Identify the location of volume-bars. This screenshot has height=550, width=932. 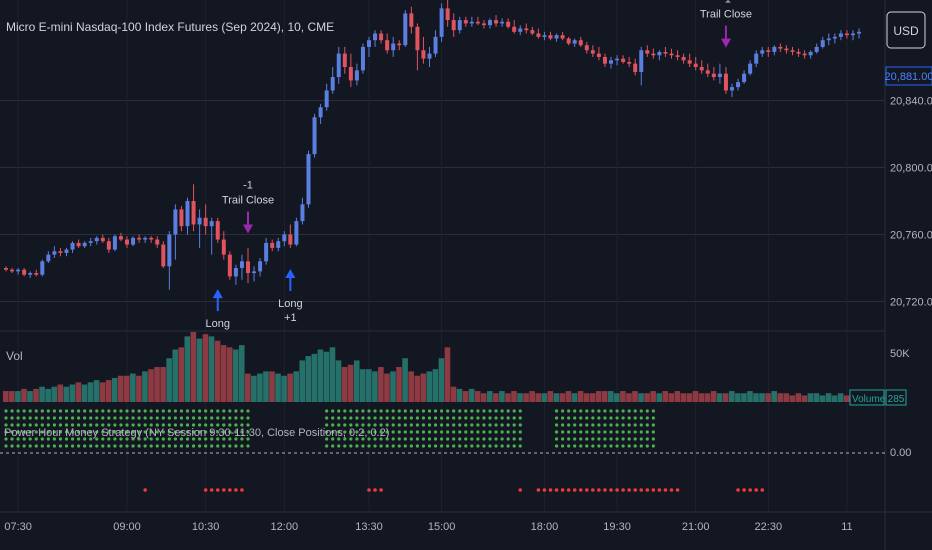
(435, 367).